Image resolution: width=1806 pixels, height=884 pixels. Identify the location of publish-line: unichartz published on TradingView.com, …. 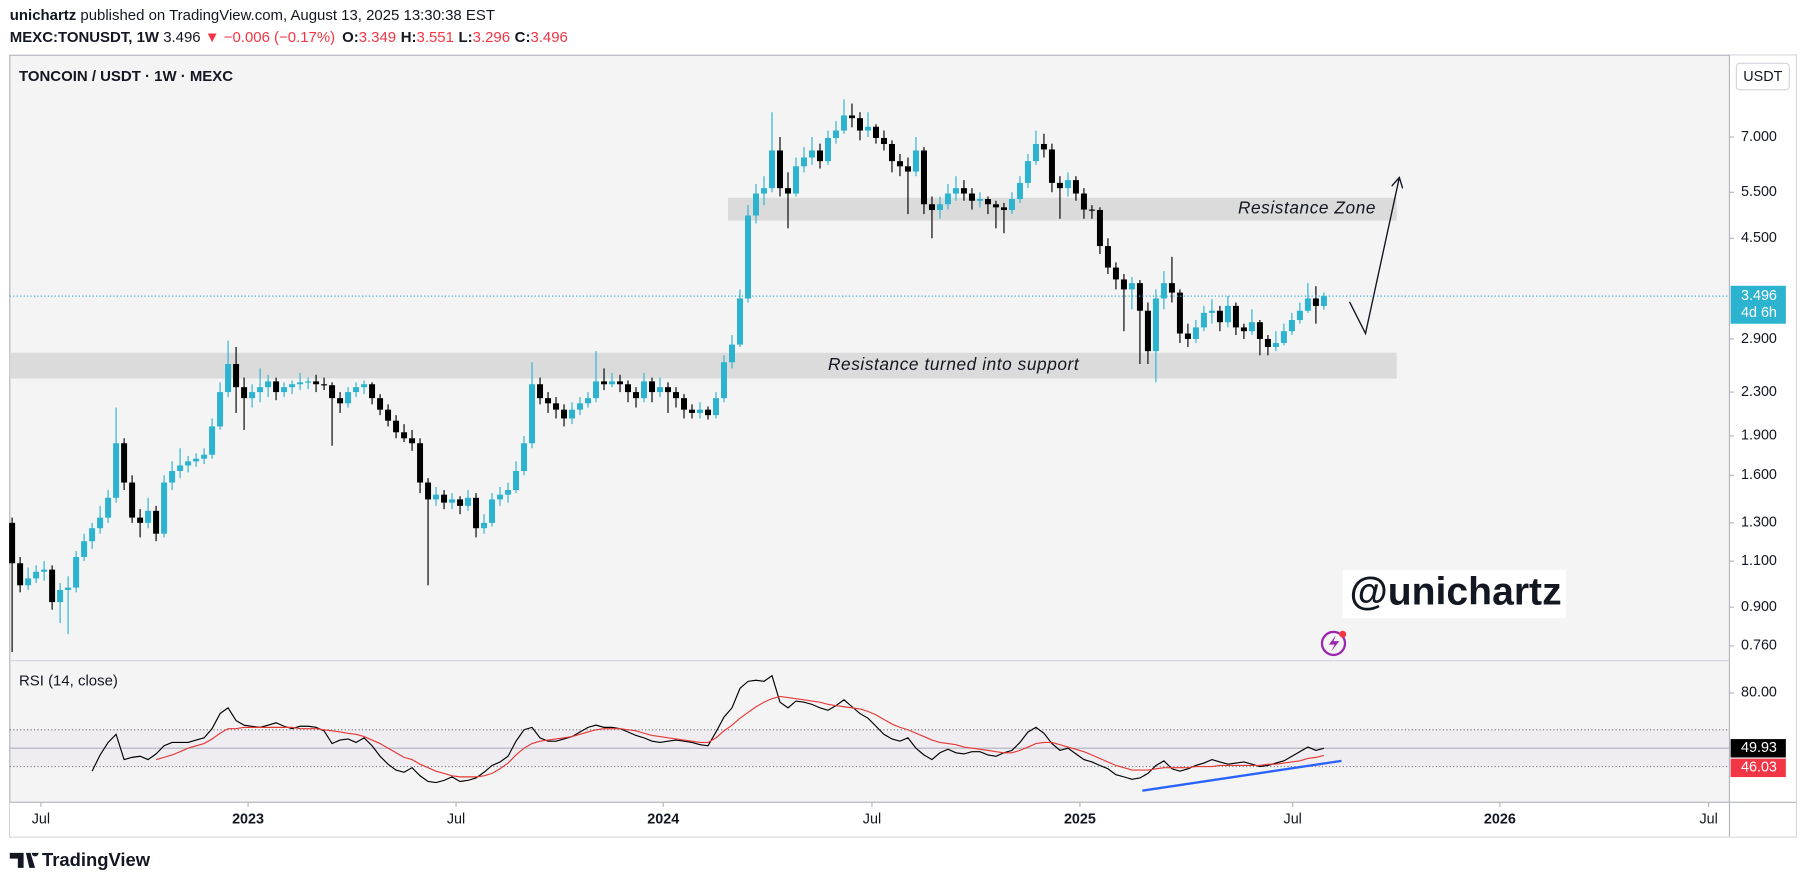
(252, 15).